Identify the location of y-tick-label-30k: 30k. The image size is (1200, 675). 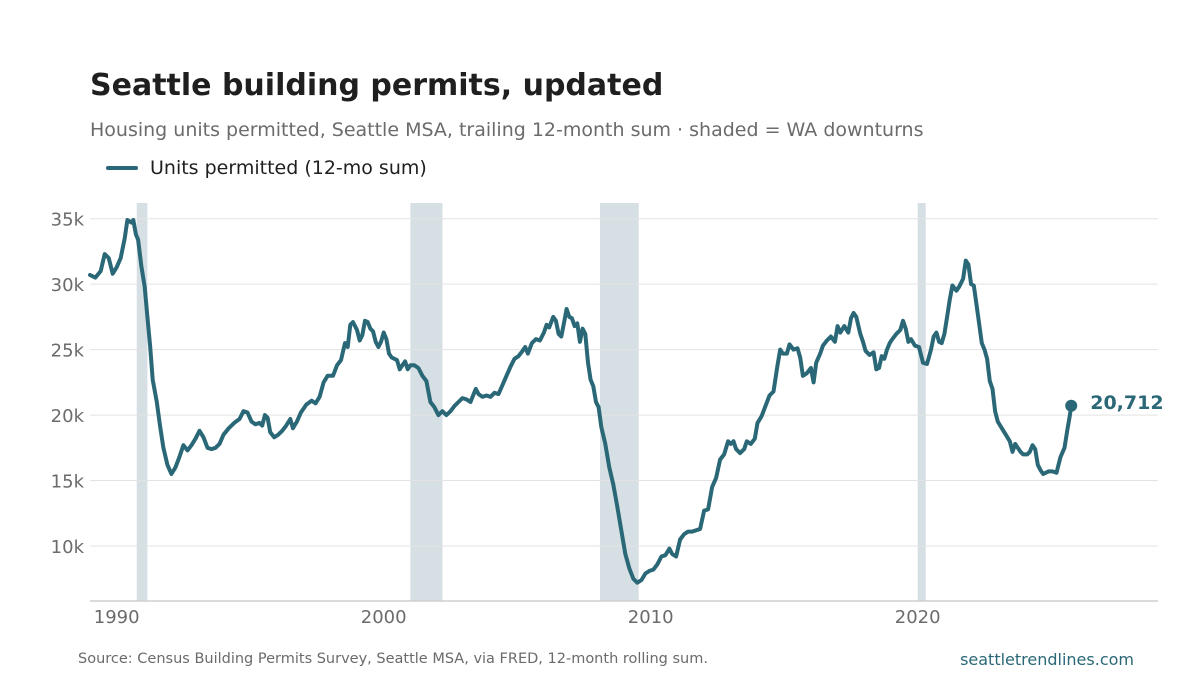
(68, 285).